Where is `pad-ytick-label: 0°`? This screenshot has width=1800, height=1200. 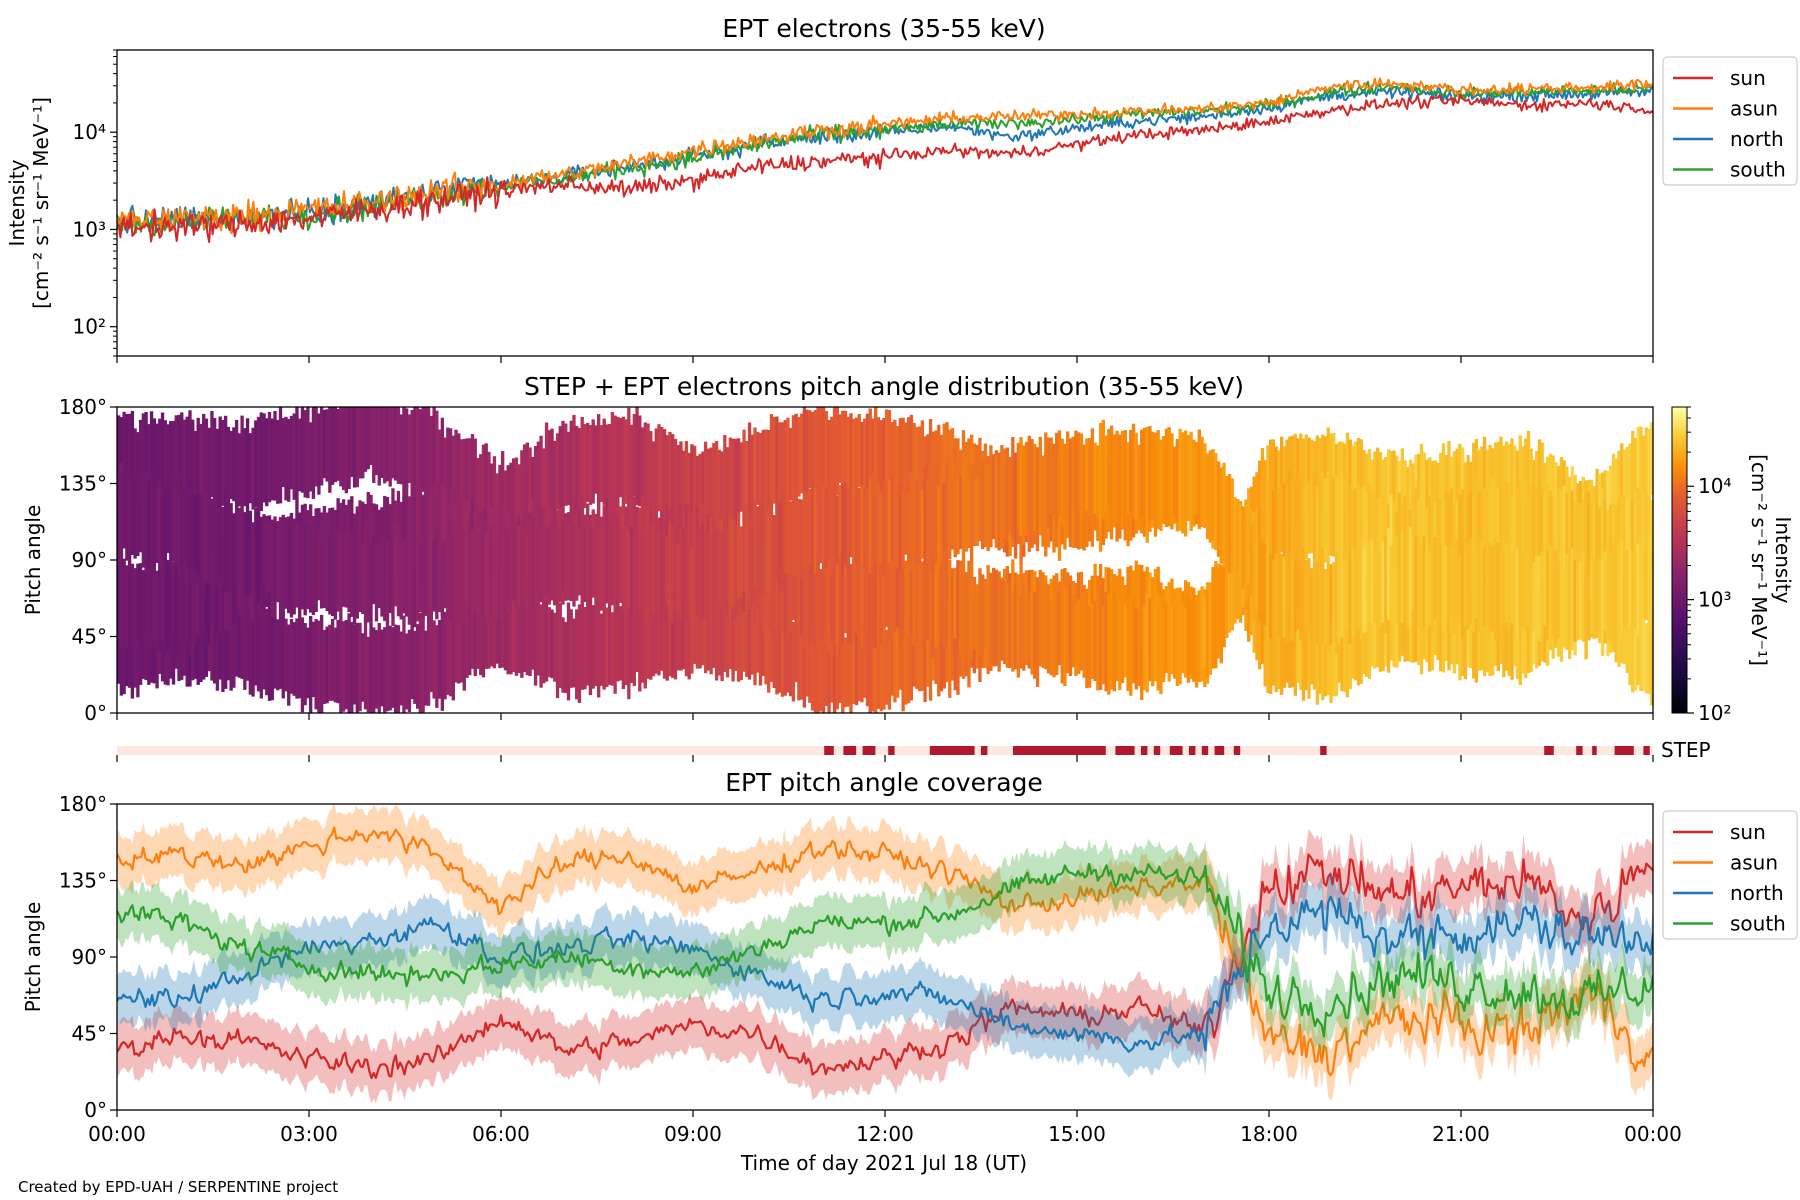
pad-ytick-label: 0° is located at coordinates (95, 713).